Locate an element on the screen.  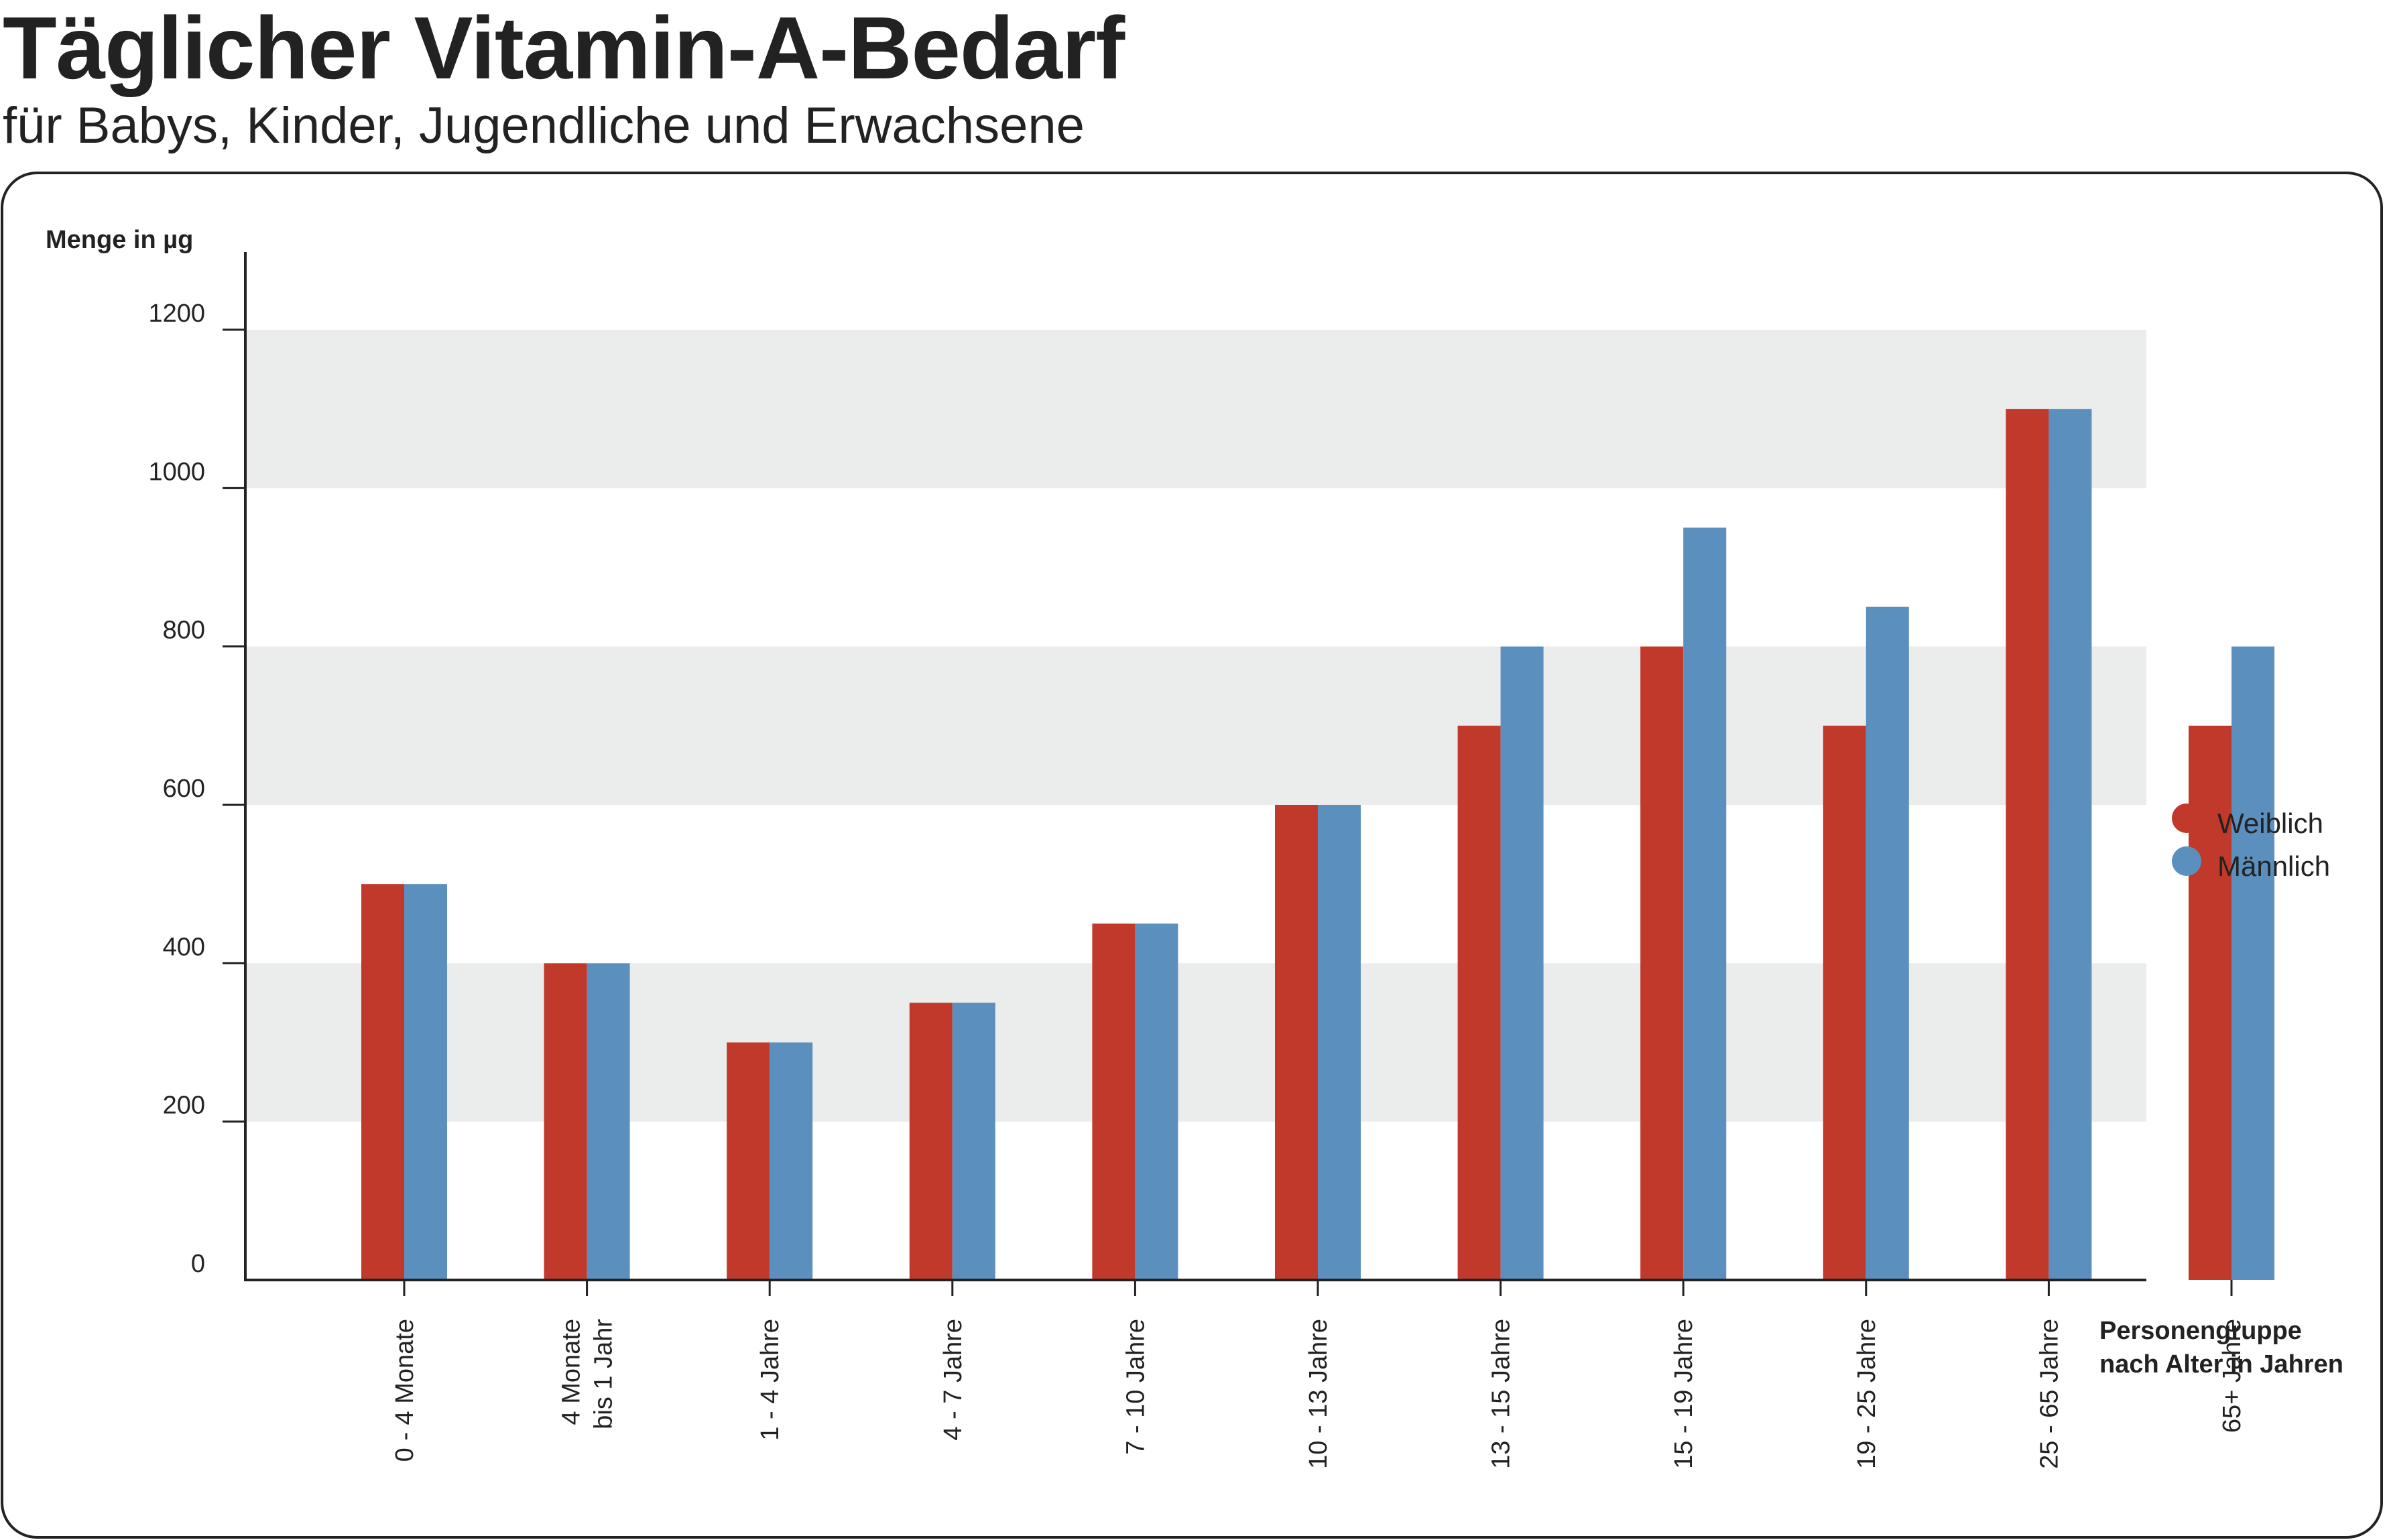
x-tick-label: 65+ Jahre is located at coordinates (2232, 1376).